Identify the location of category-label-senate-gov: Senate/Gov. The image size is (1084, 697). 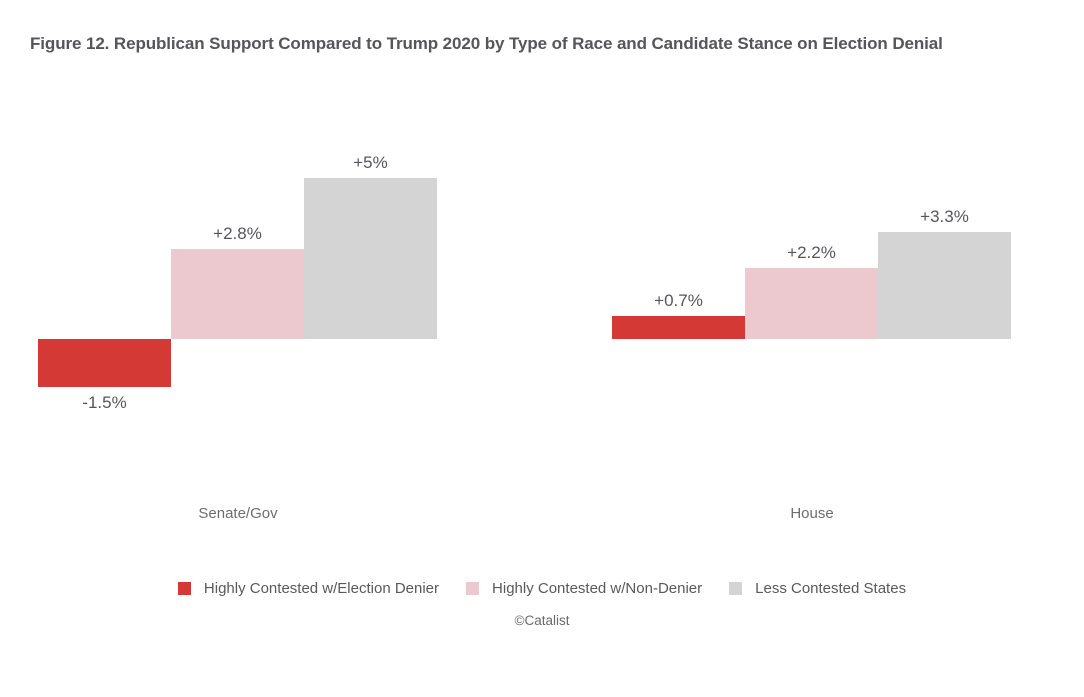
(238, 513).